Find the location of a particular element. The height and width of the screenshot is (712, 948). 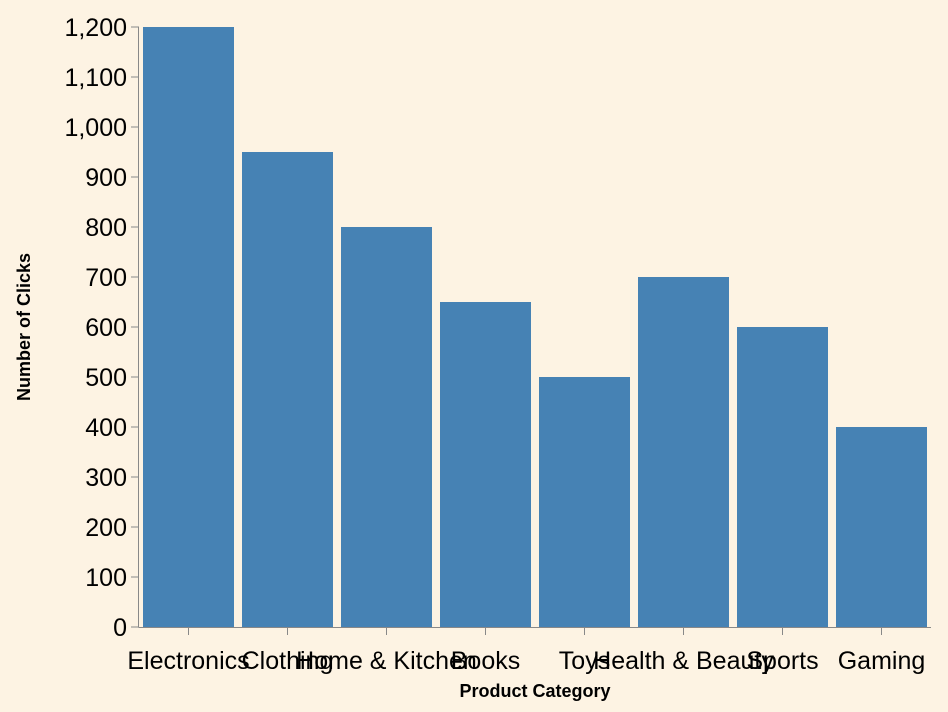

y-tick-label: 200 is located at coordinates (106, 528).